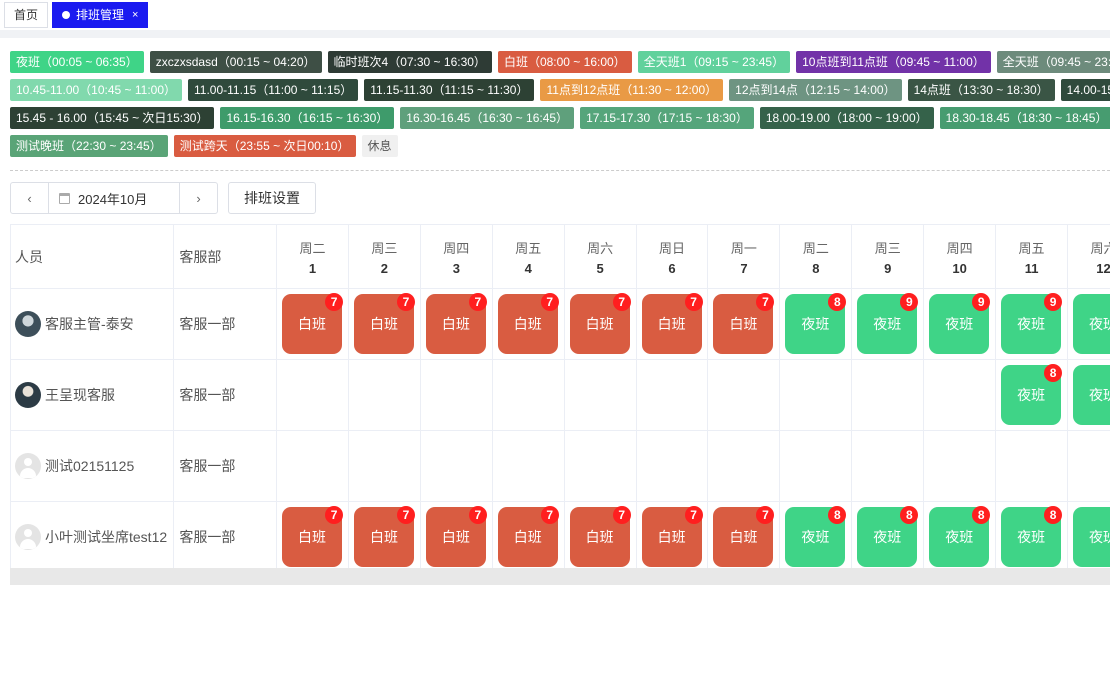  What do you see at coordinates (26, 15) in the screenshot?
I see `tab-home: 首页` at bounding box center [26, 15].